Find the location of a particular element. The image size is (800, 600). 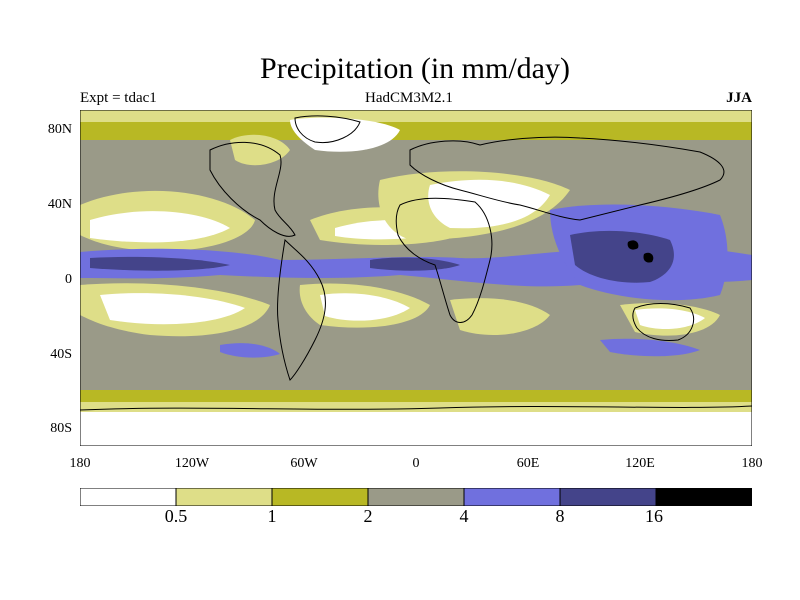

colorbar-label-2: 2 is located at coordinates (368, 516).